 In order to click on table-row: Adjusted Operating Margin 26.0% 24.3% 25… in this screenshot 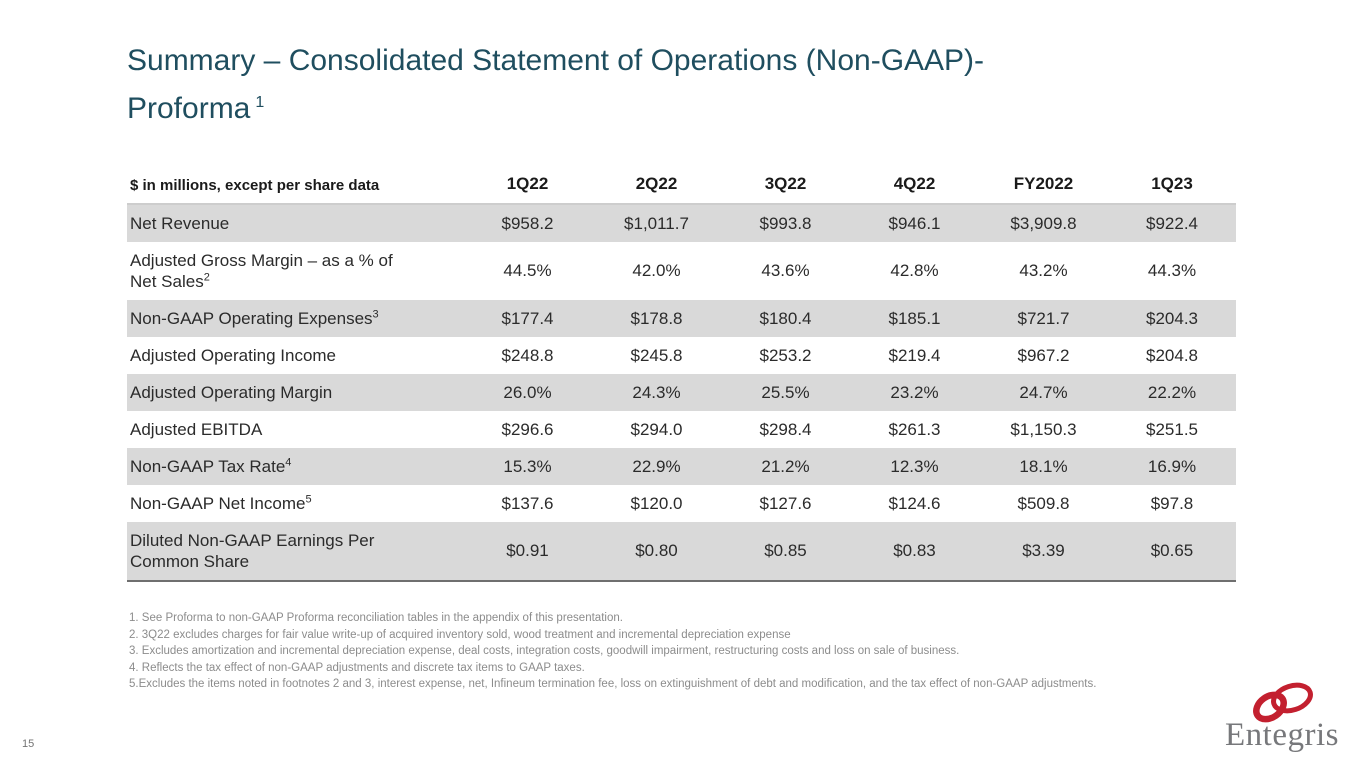, I will do `click(681, 392)`.